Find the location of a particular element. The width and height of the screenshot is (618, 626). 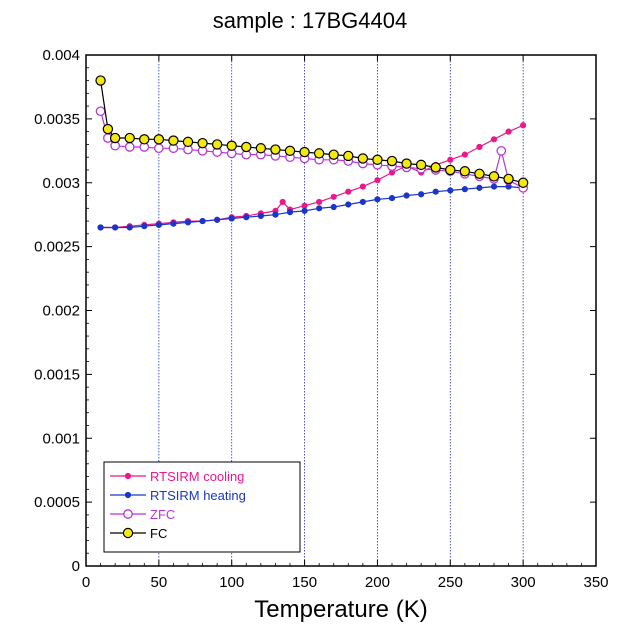

x-tick-label: 0 is located at coordinates (86, 582).